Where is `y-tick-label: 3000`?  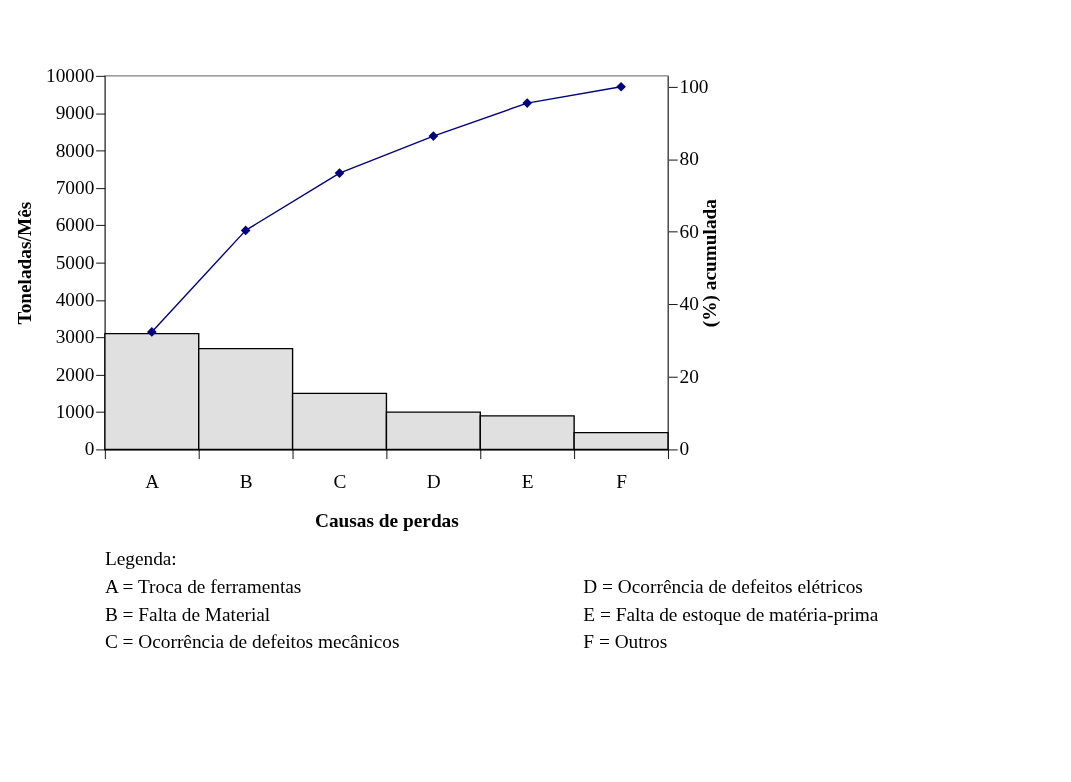
y-tick-label: 3000 is located at coordinates (75, 337).